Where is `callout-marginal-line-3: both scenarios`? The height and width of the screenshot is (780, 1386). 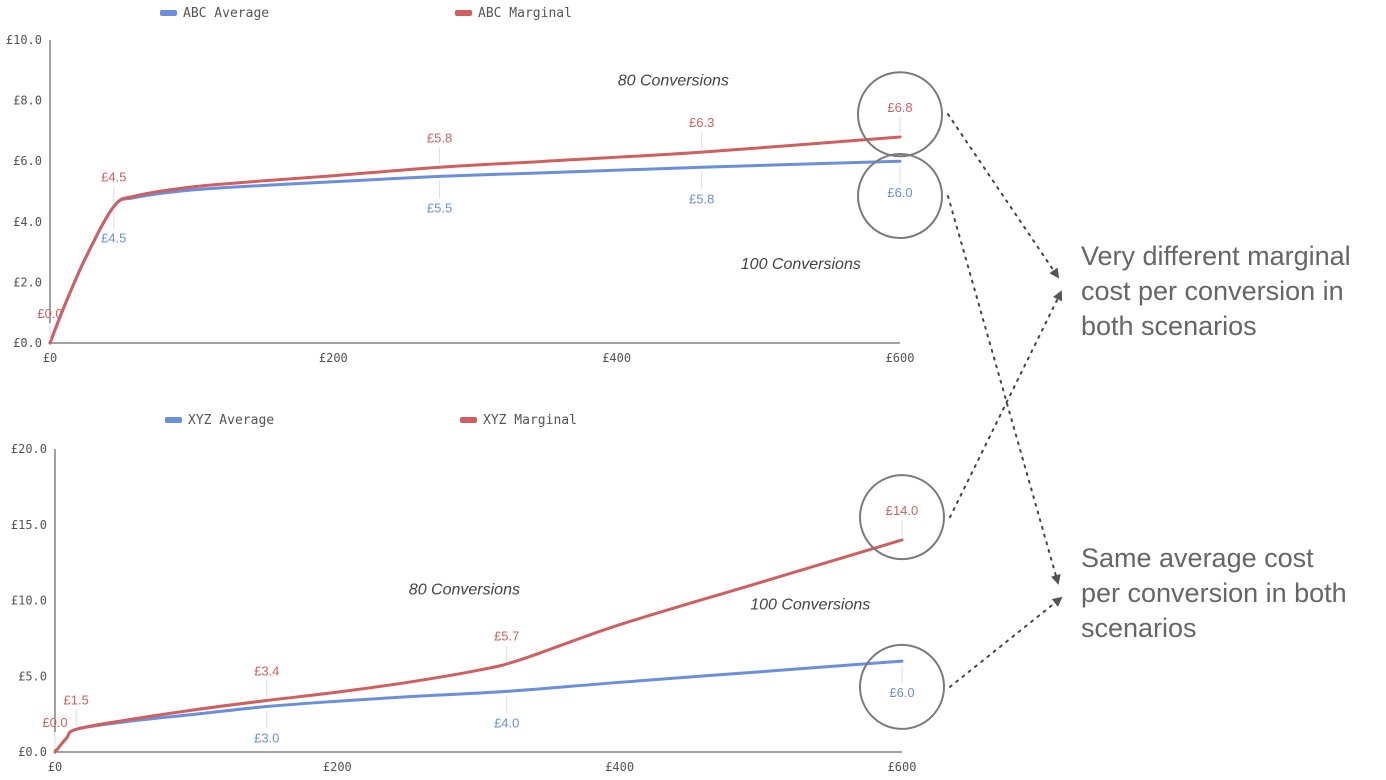 callout-marginal-line-3: both scenarios is located at coordinates (1169, 326).